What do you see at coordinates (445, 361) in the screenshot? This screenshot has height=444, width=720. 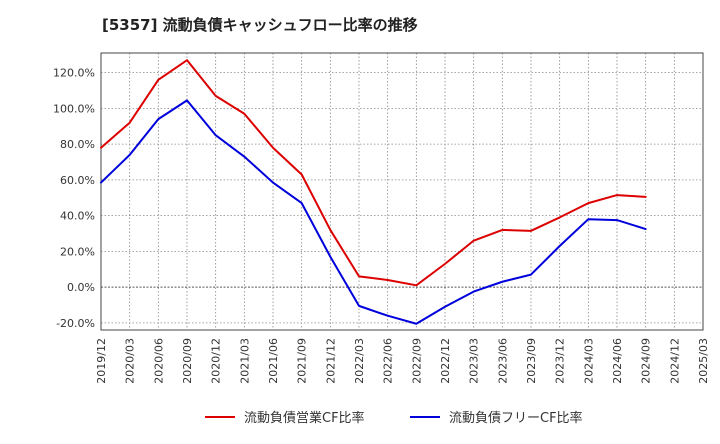 I see `x-tick-label: 2022/12` at bounding box center [445, 361].